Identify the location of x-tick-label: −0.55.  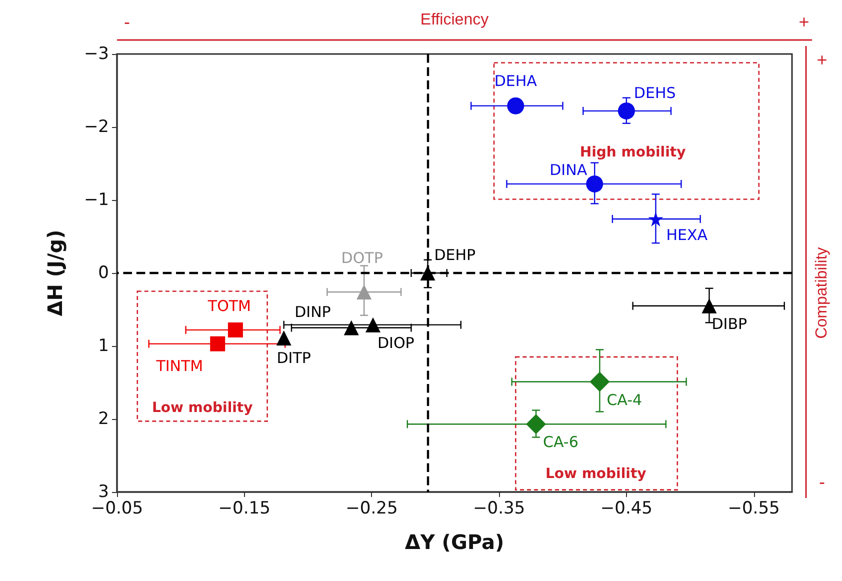
(754, 508).